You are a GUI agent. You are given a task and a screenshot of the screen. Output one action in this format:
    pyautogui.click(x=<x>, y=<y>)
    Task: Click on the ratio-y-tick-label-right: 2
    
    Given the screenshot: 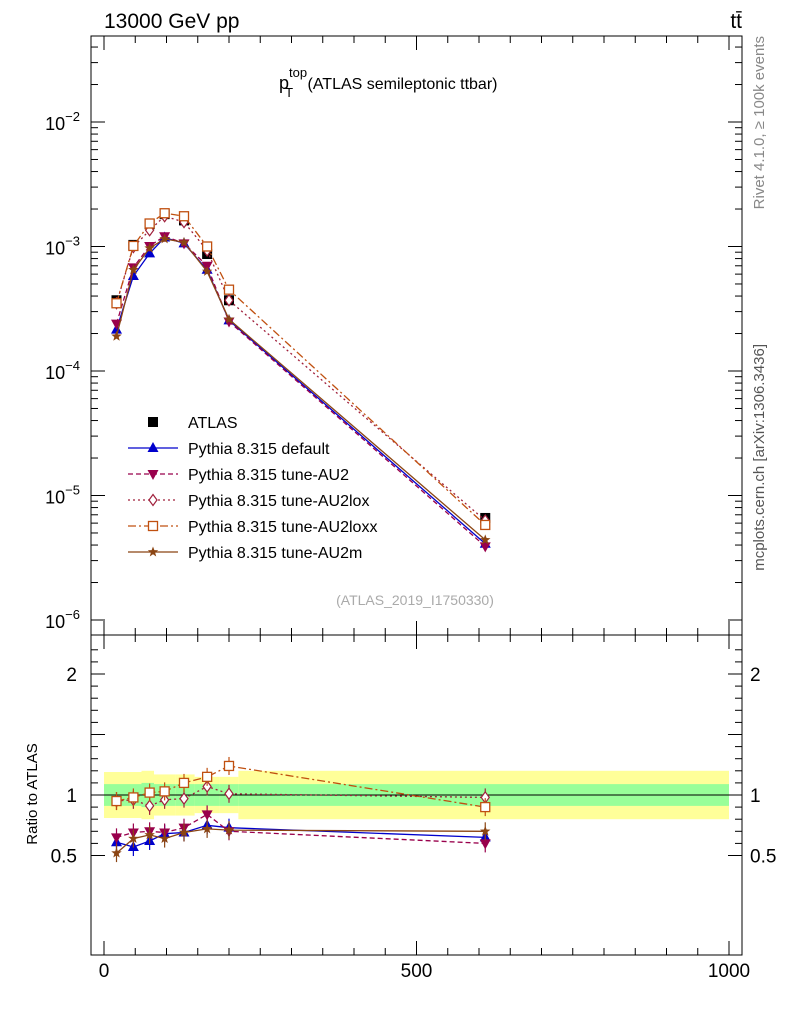 What is the action you would take?
    pyautogui.click(x=755, y=675)
    